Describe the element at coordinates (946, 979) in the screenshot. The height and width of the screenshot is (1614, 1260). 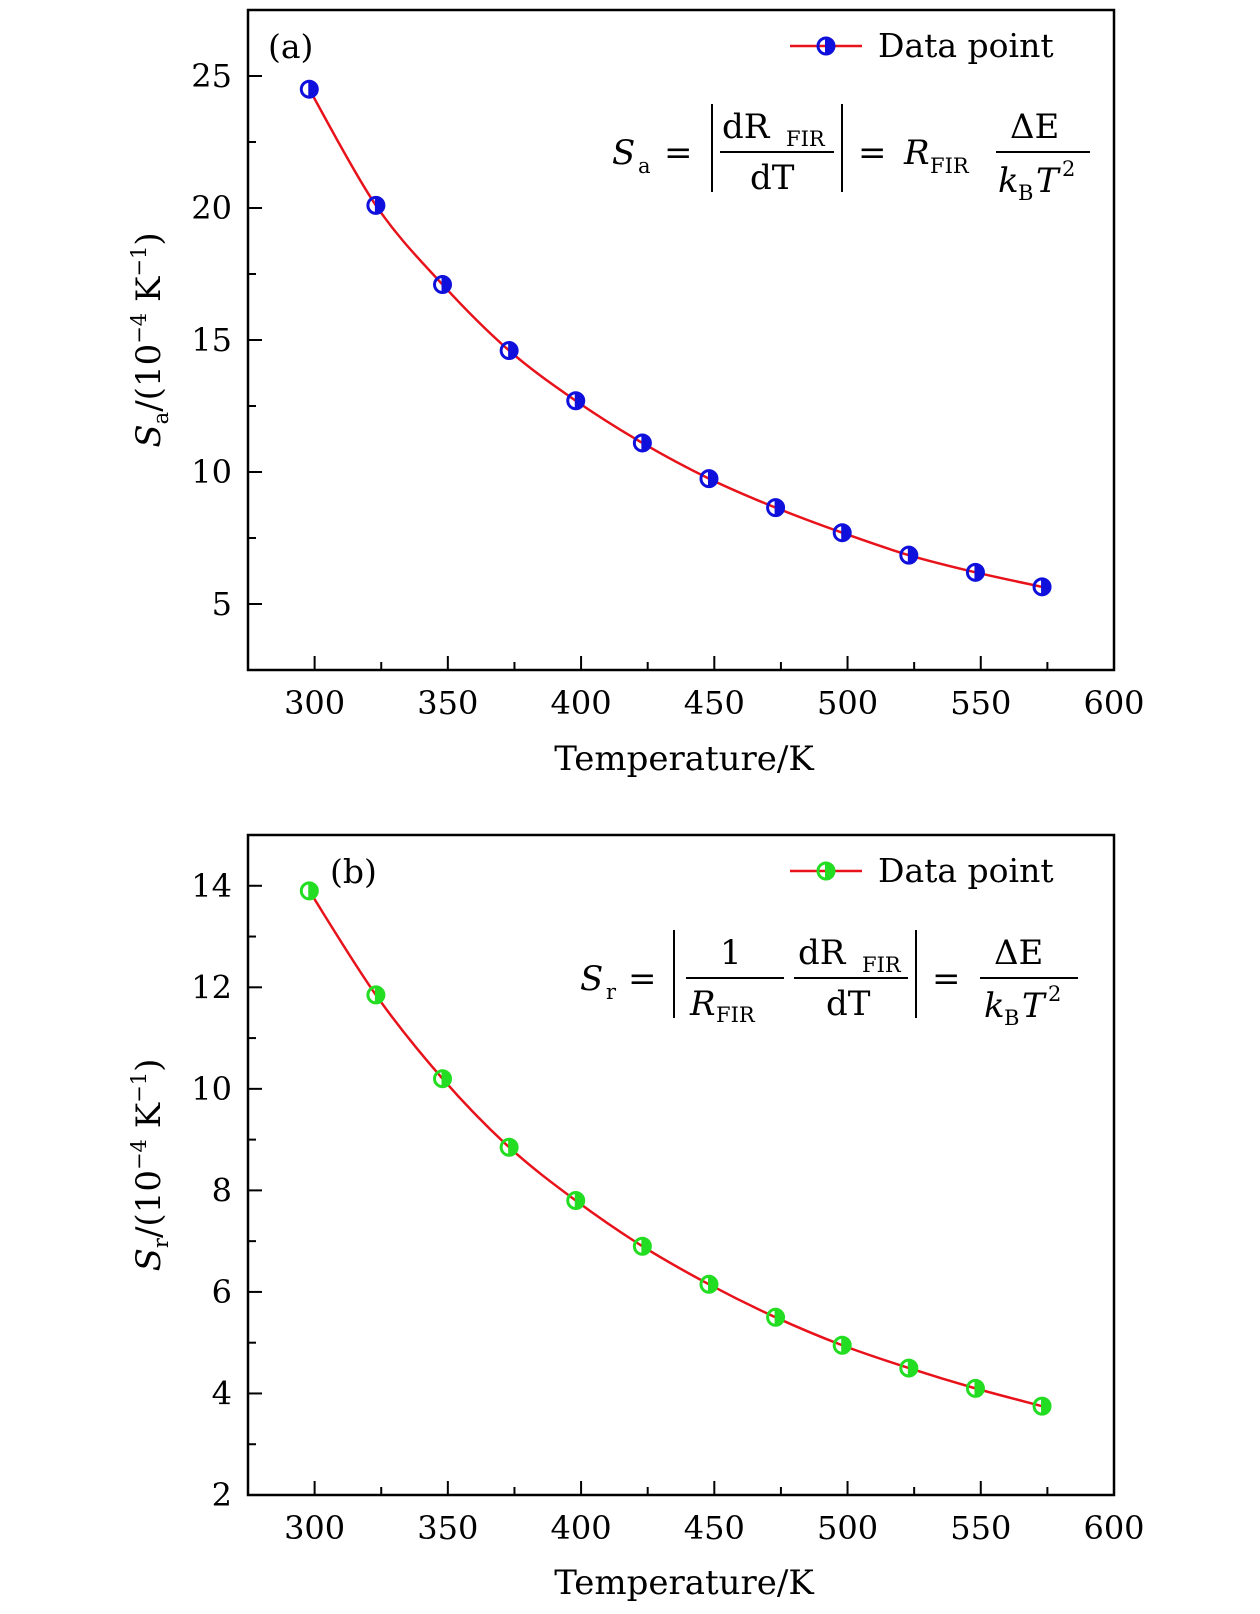
I see `formula-b-eq2: =` at that location.